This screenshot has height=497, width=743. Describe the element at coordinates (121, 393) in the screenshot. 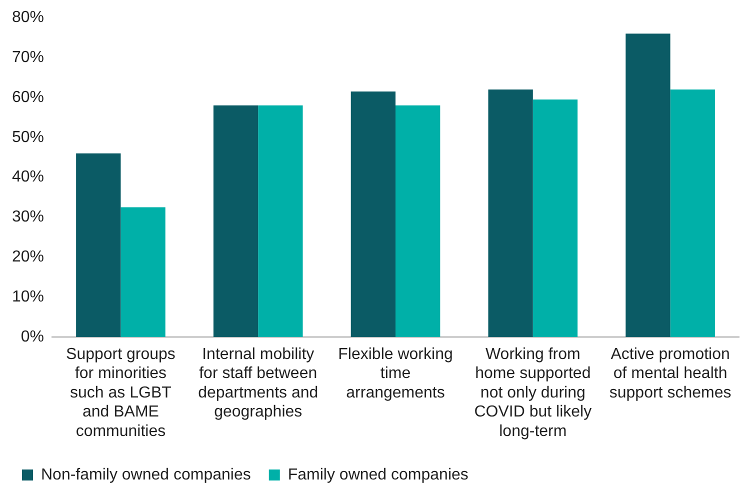

I see `x-tick-label: Support groups for minorities such as LGBT and BAME communities` at that location.